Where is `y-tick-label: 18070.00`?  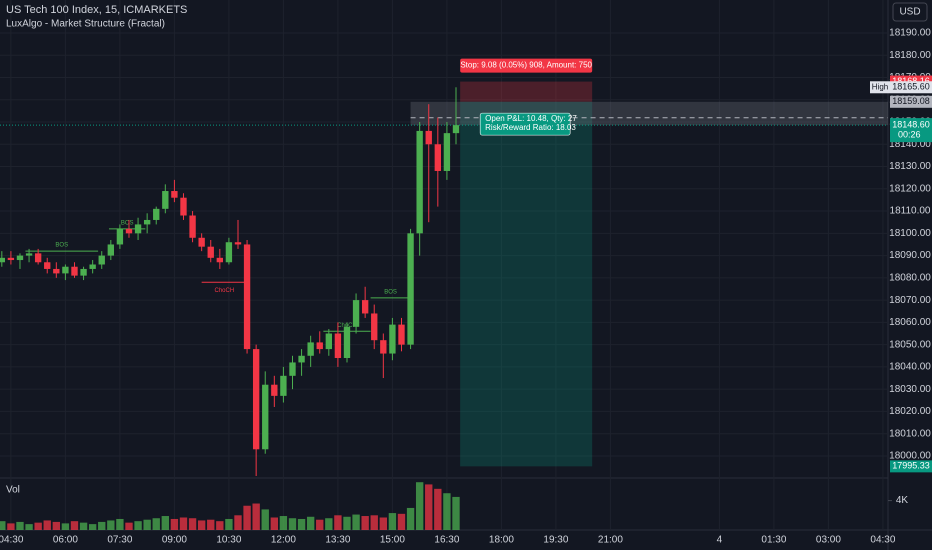
y-tick-label: 18070.00 is located at coordinates (910, 300).